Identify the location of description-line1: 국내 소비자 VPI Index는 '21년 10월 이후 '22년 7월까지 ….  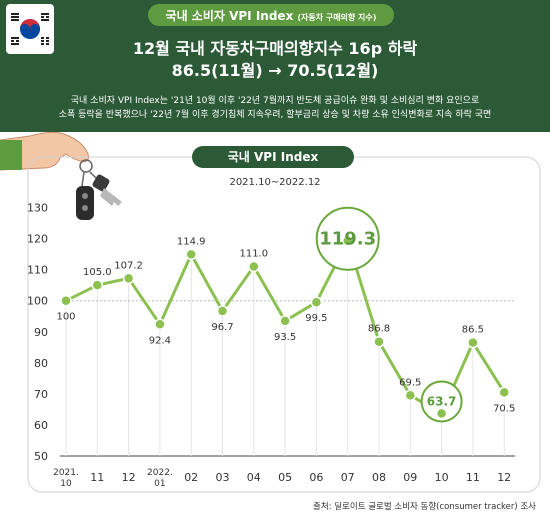
(275, 101).